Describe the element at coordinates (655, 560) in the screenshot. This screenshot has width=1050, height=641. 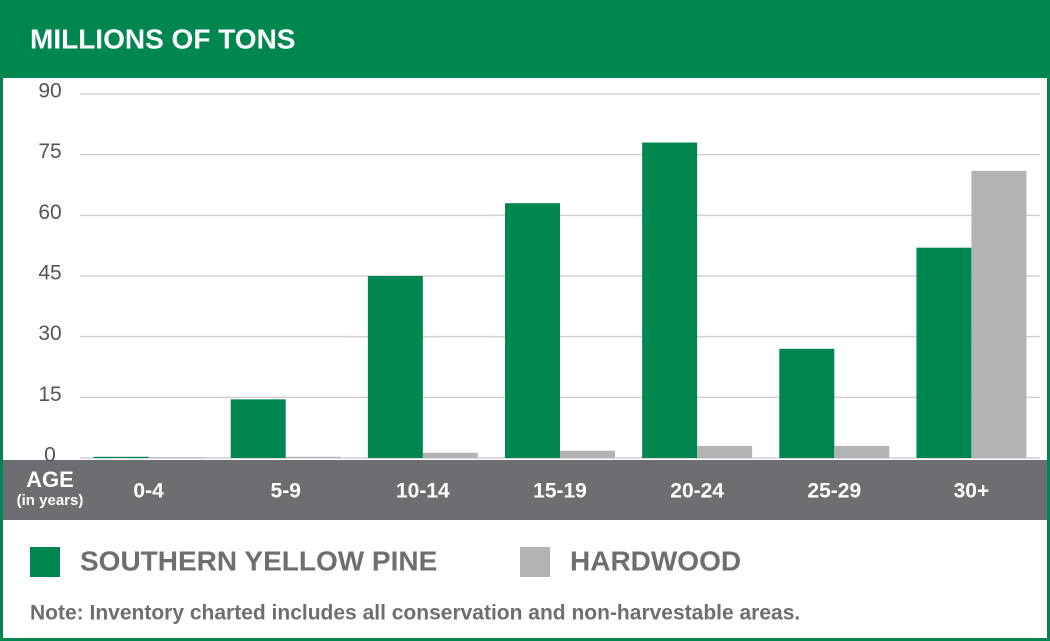
I see `legend-label: HARDWOOD` at that location.